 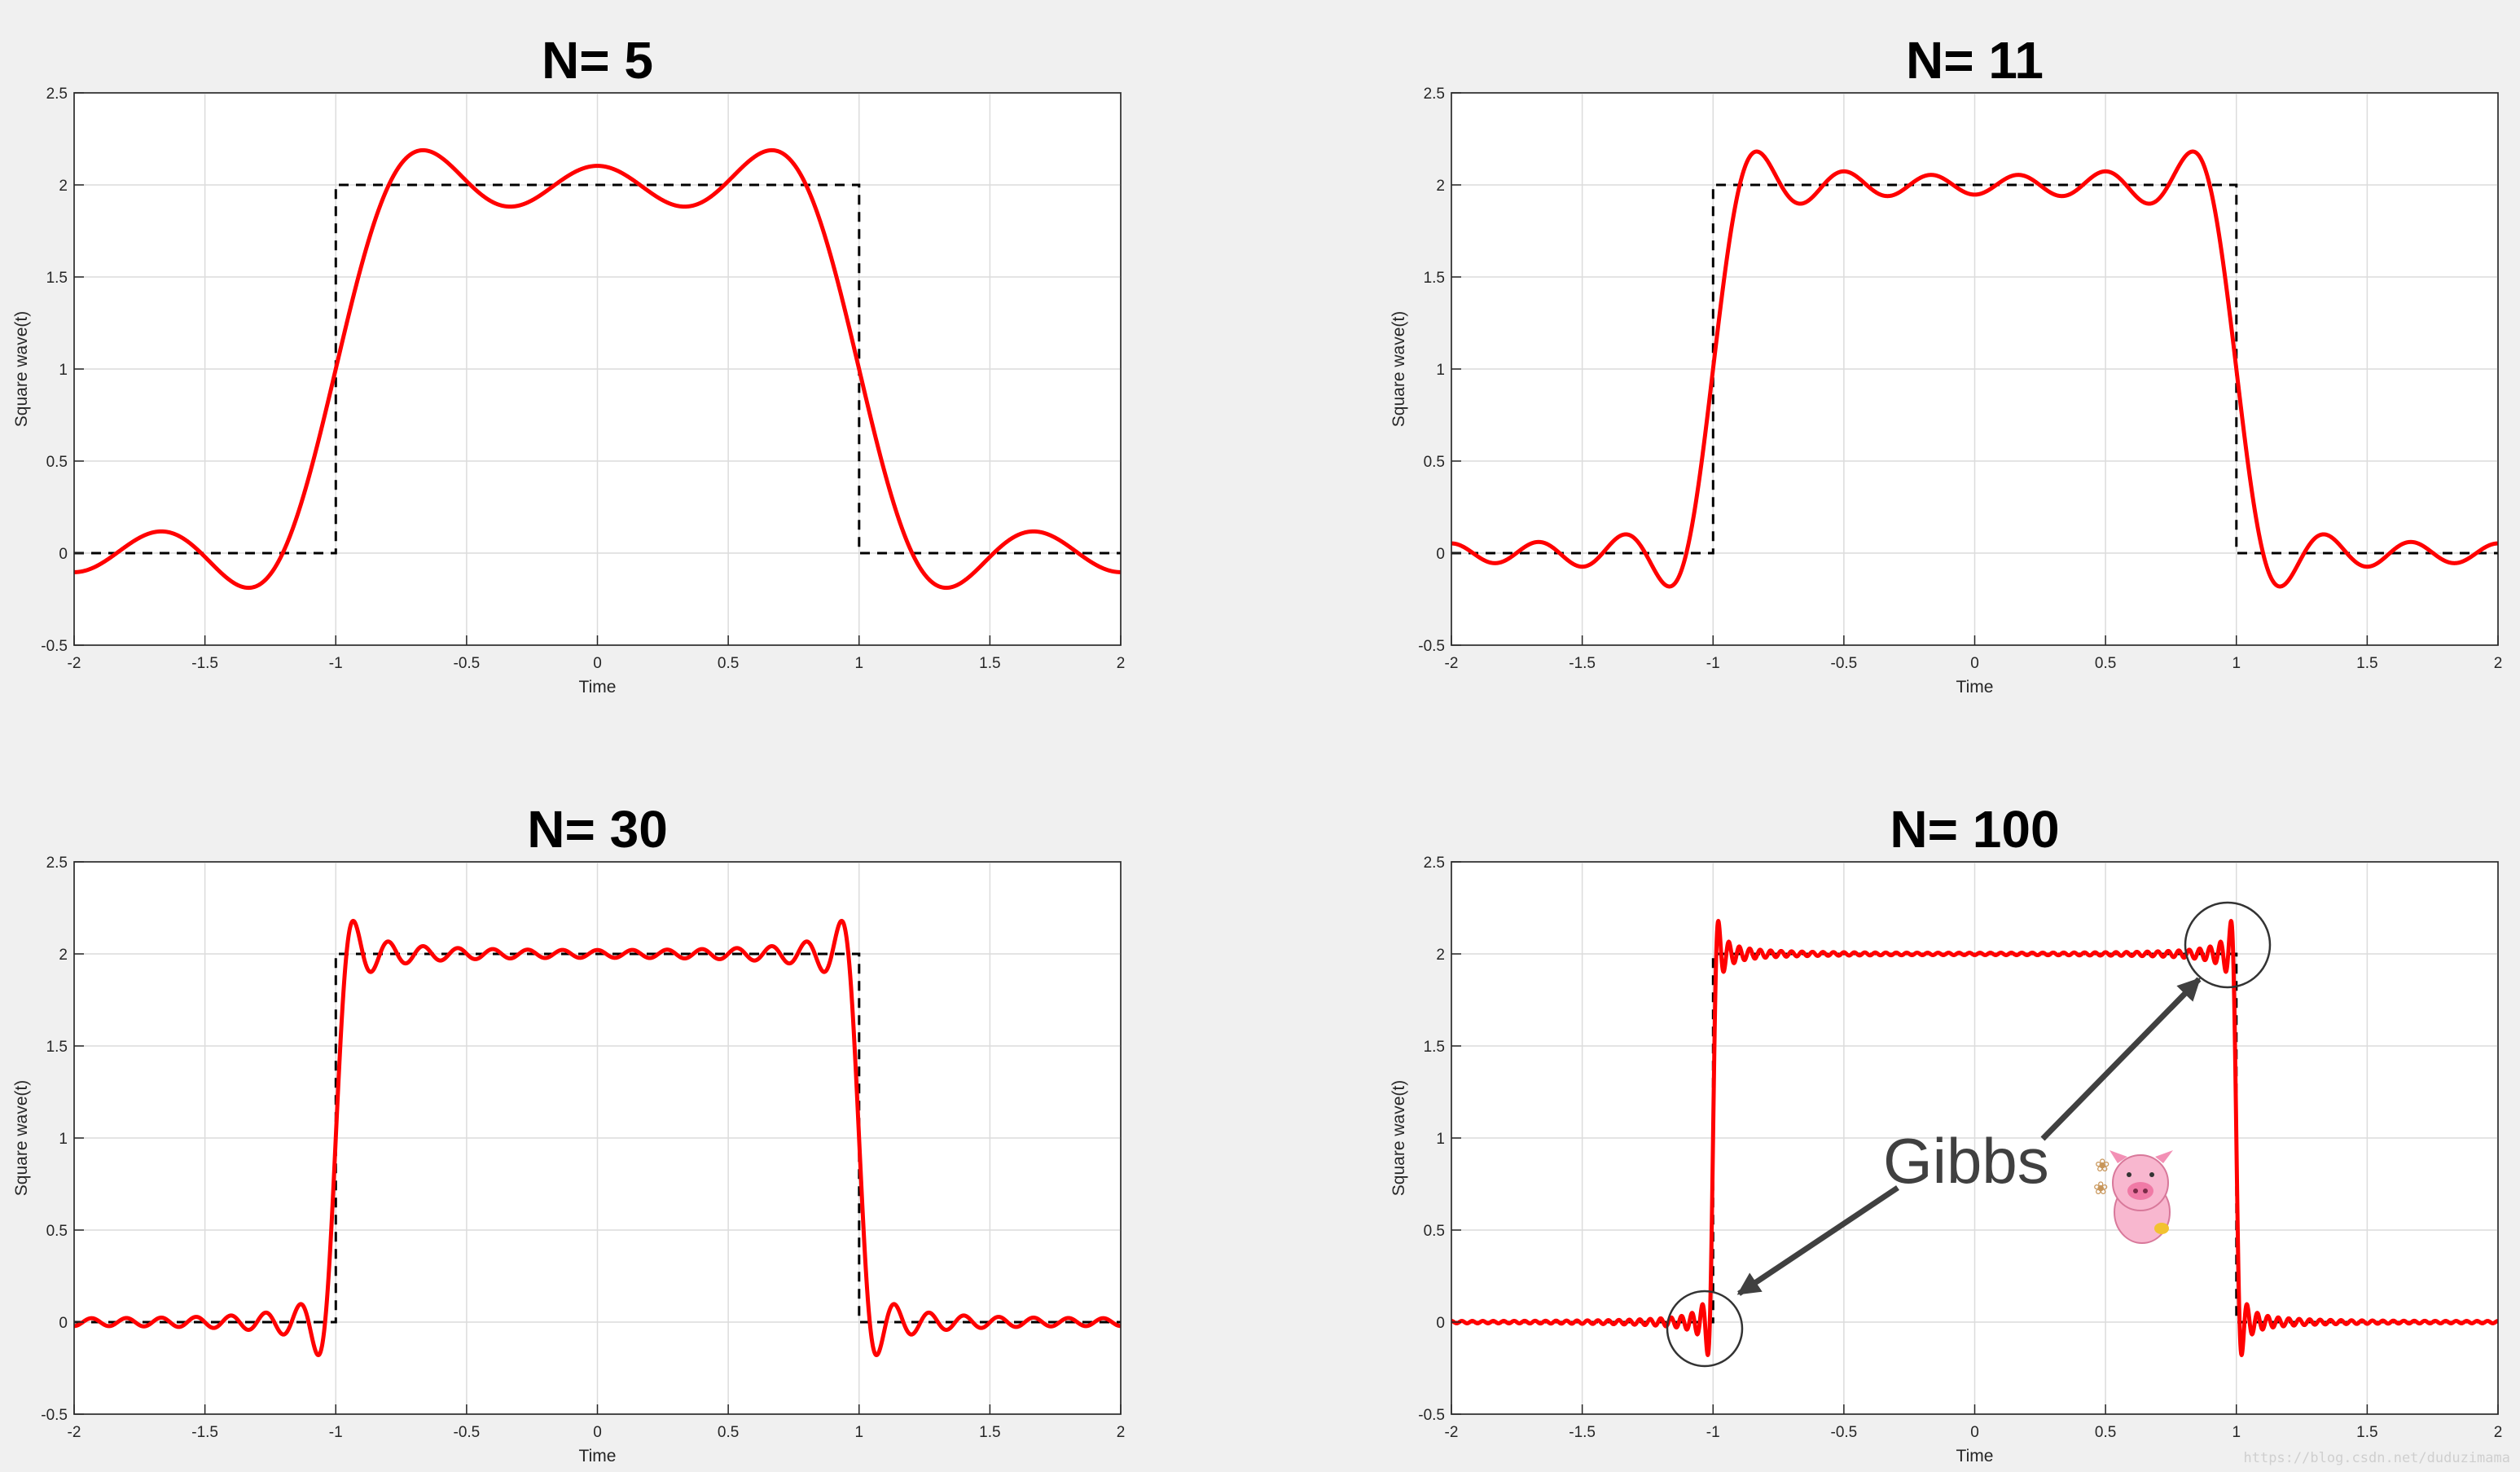 What do you see at coordinates (597, 829) in the screenshot?
I see `panel-title: N= 30` at bounding box center [597, 829].